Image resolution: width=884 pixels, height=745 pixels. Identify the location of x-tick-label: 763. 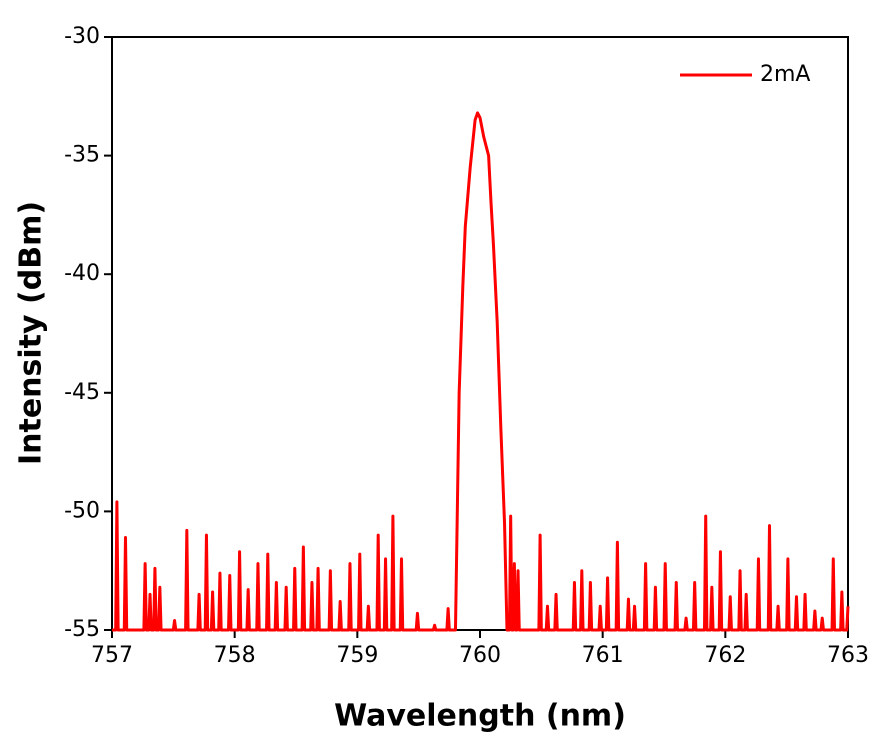
(848, 655).